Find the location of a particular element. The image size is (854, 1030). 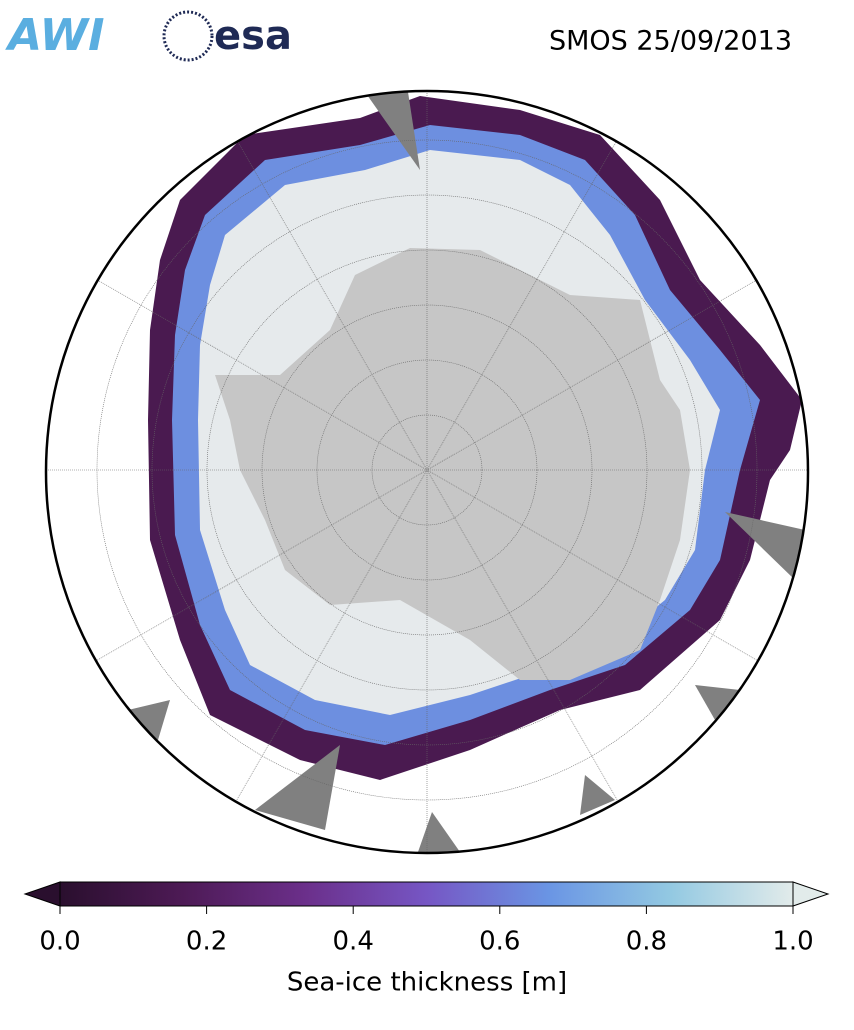

colorbar-extend-max is located at coordinates (811, 894).